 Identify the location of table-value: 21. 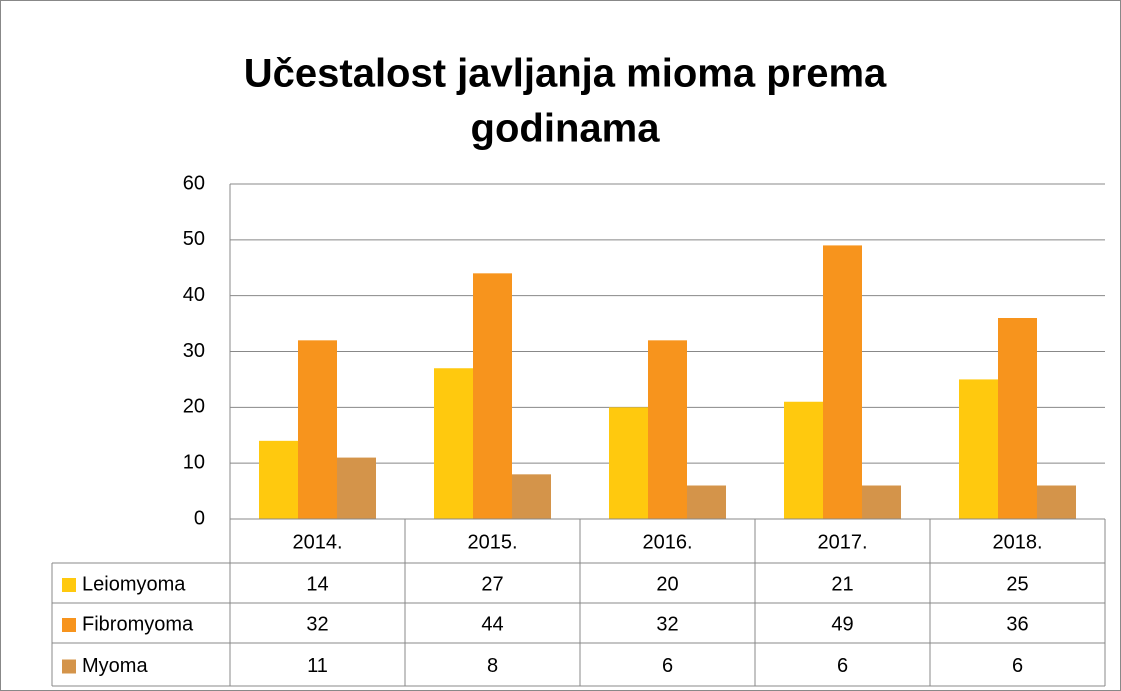
(842, 584).